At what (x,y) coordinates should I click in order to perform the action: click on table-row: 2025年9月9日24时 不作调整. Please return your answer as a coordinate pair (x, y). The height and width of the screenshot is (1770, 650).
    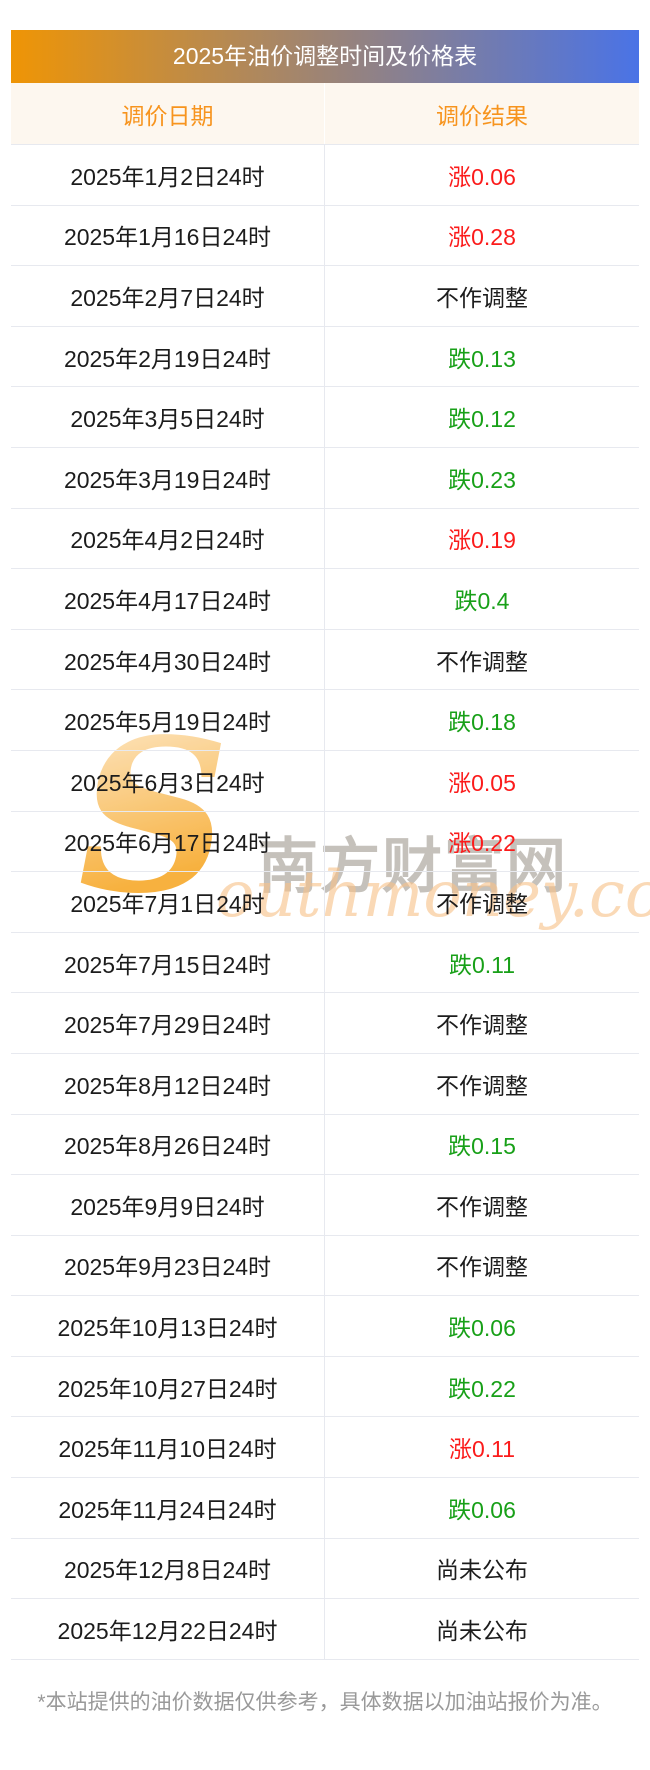
    Looking at the image, I should click on (325, 1204).